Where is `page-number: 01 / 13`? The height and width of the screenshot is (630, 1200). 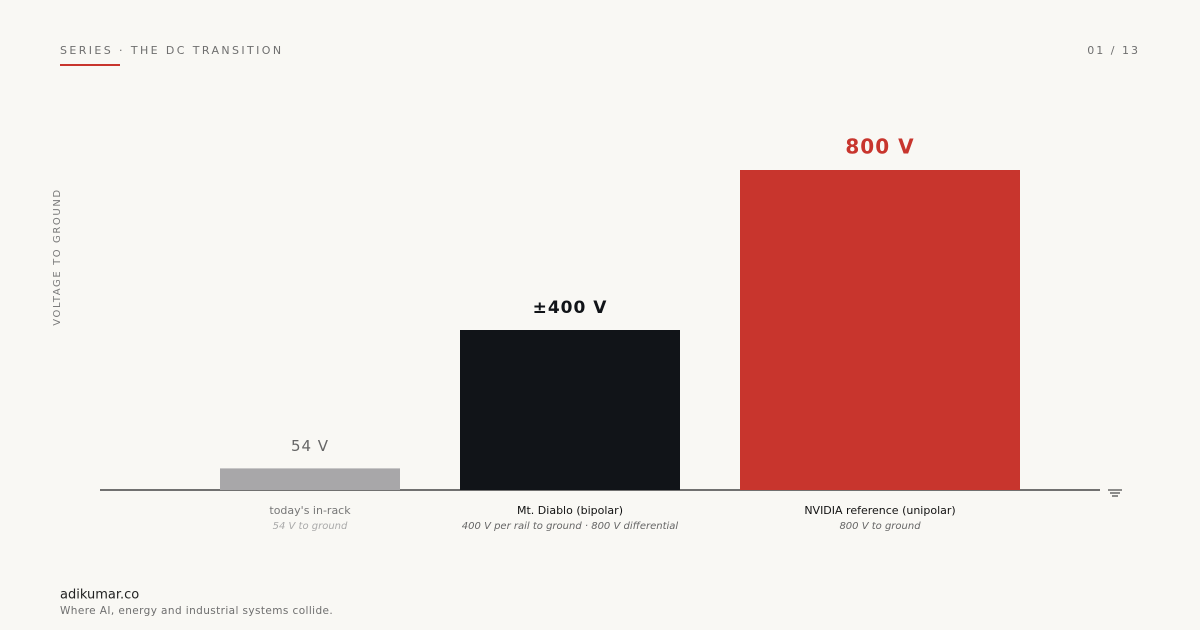 page-number: 01 / 13 is located at coordinates (1113, 50).